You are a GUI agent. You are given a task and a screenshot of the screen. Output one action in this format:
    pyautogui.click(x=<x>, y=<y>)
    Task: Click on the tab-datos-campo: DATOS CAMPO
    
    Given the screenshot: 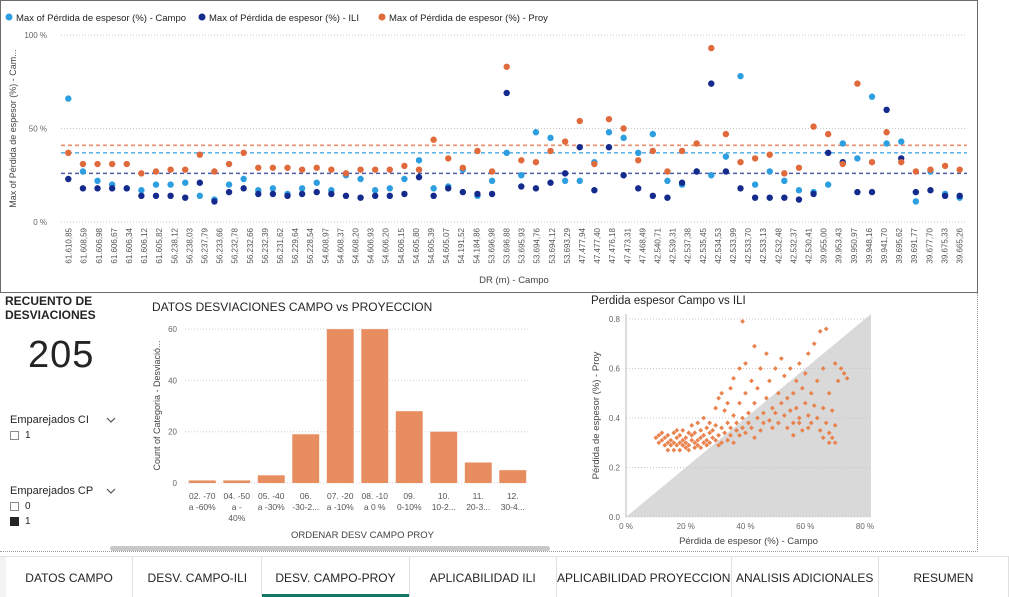 What is the action you would take?
    pyautogui.click(x=69, y=577)
    